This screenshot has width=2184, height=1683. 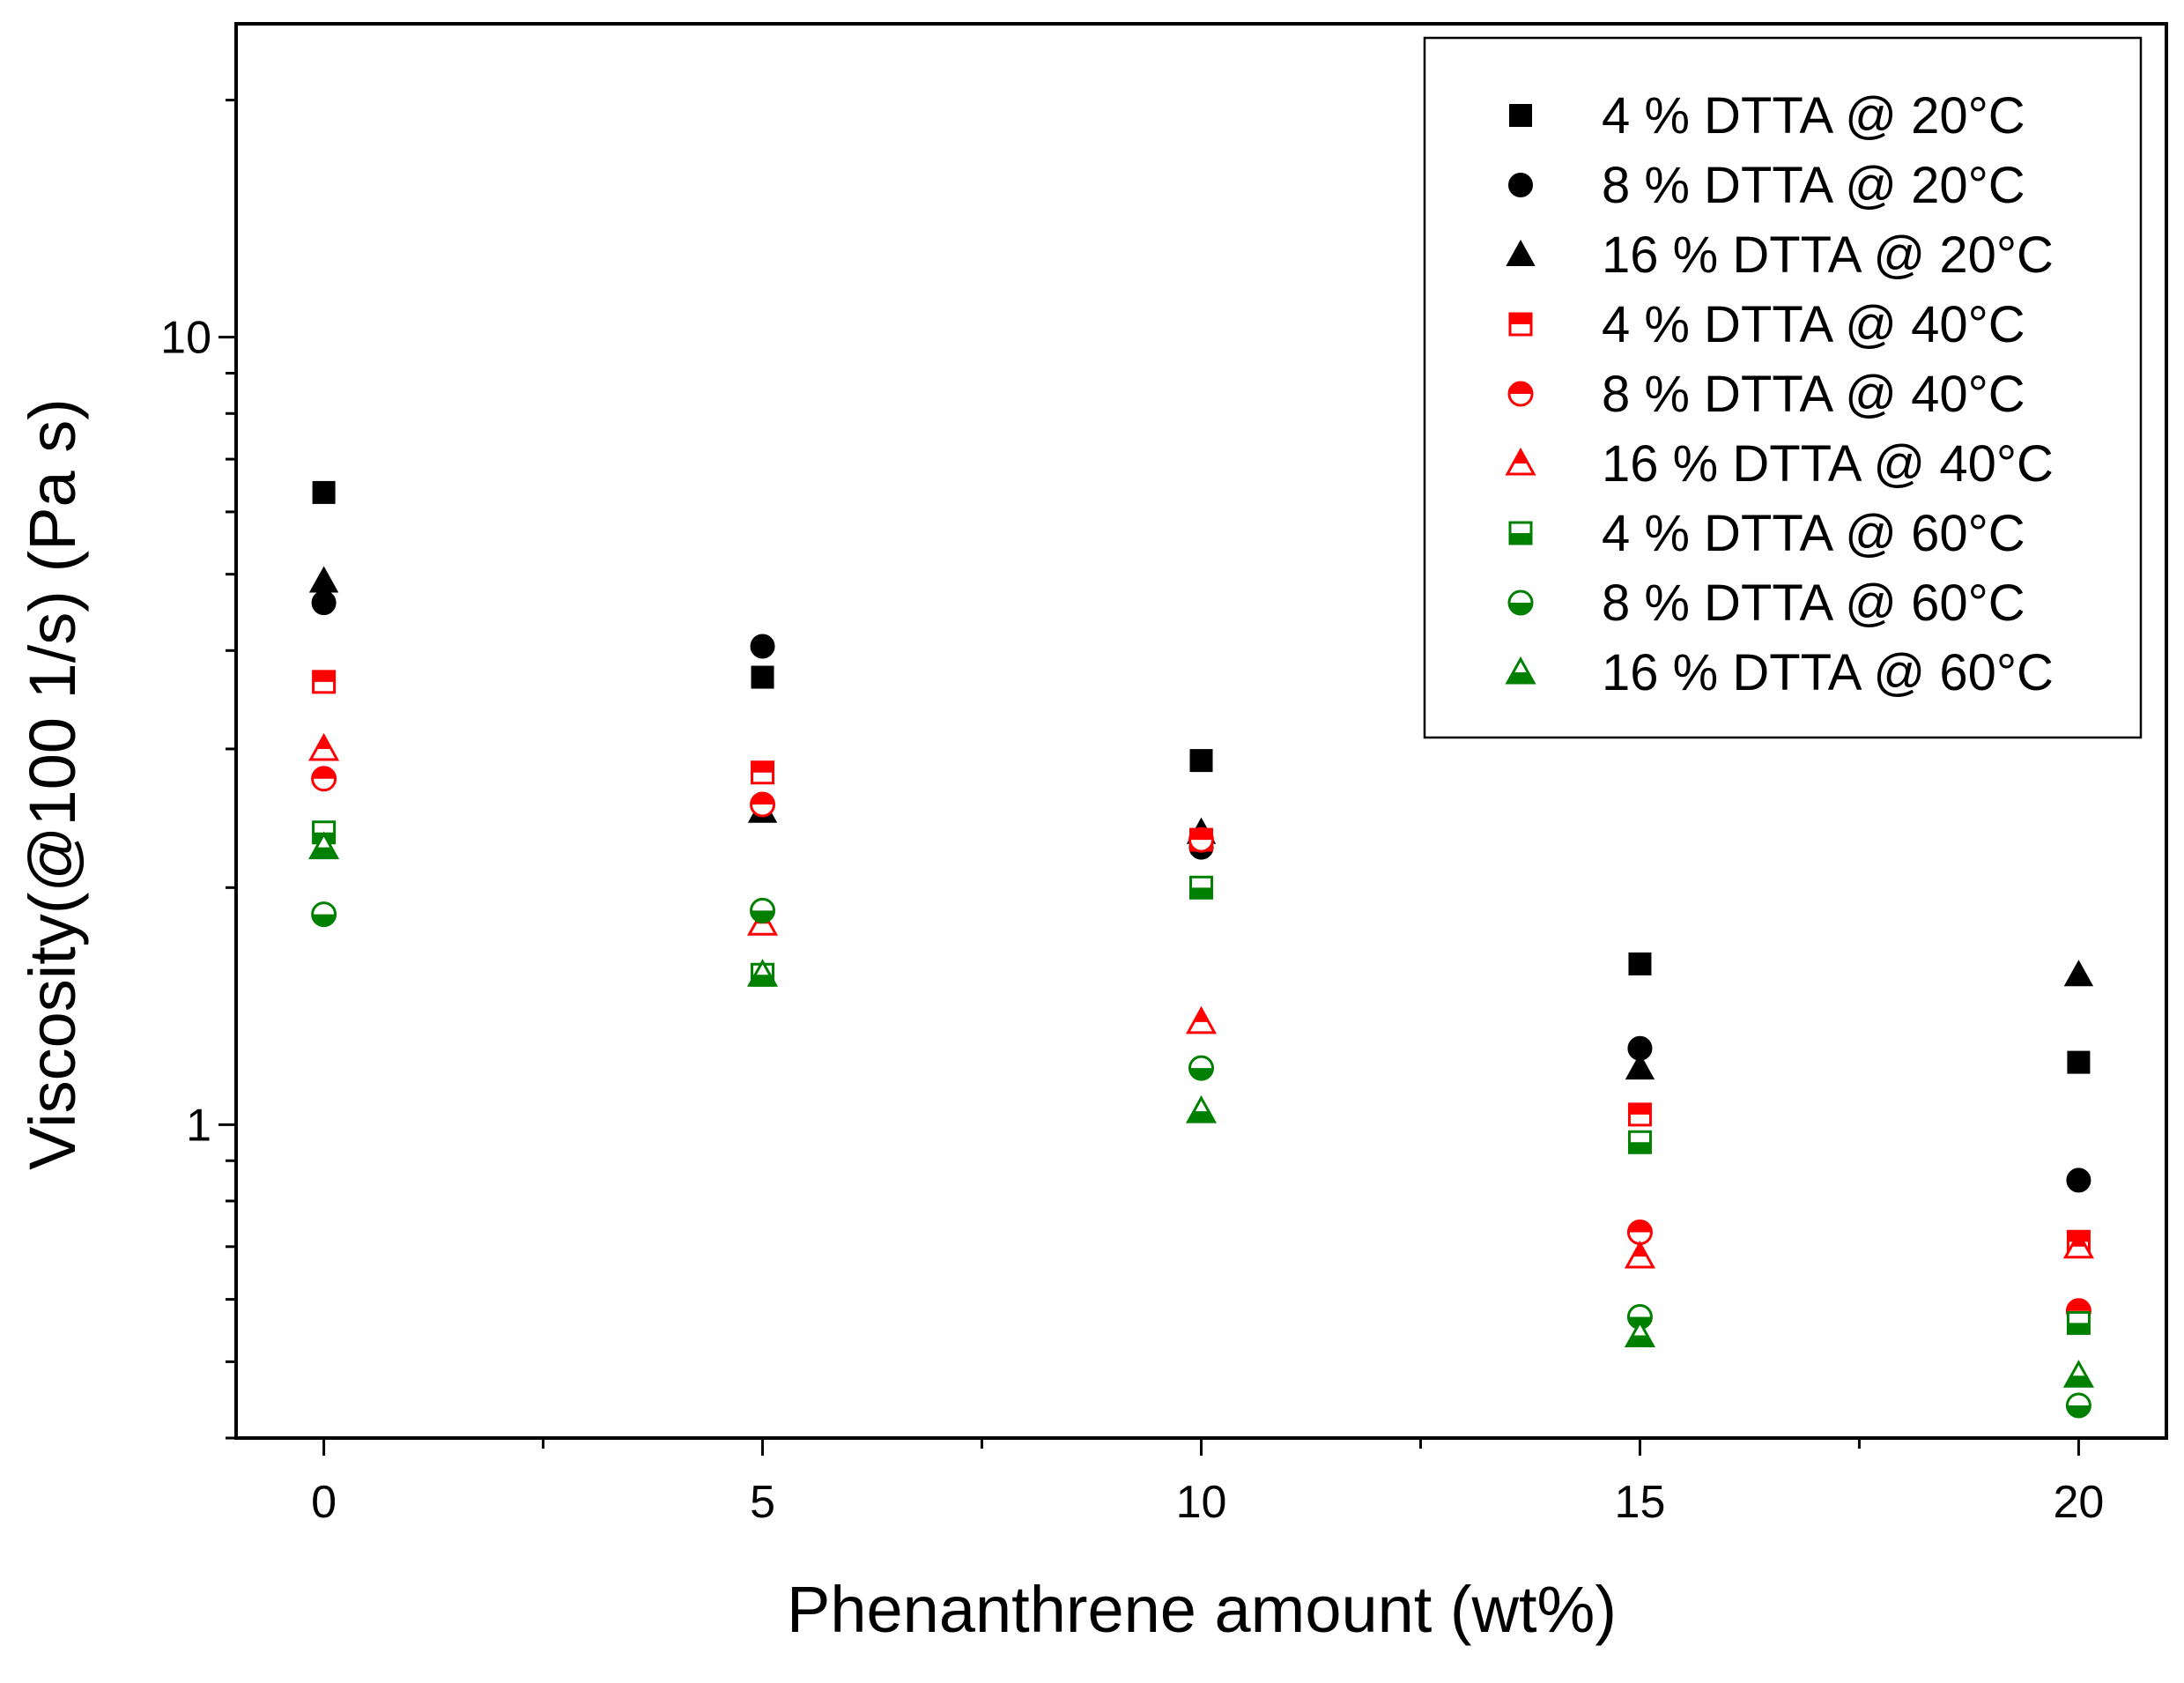 I want to click on legend-box, so click(x=1783, y=387).